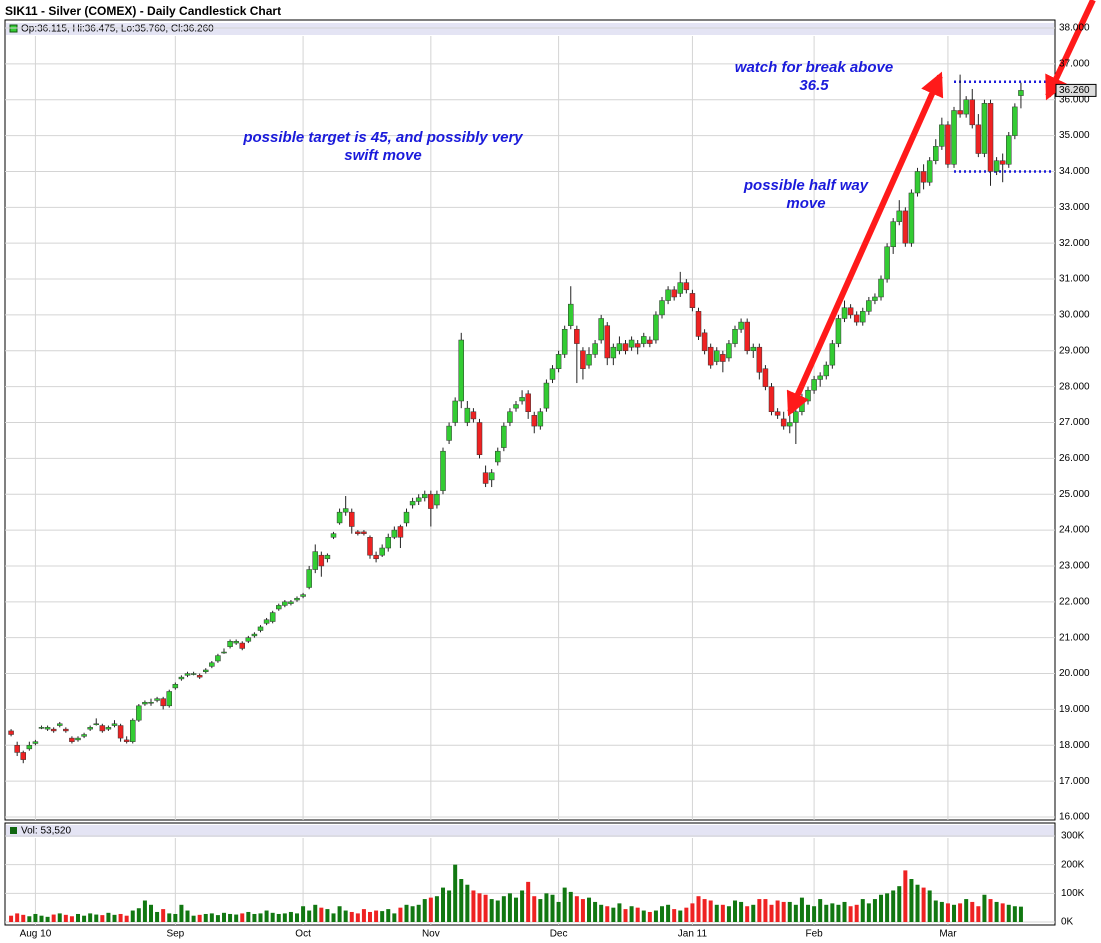  Describe the element at coordinates (1074, 566) in the screenshot. I see `y-tick-label: 23.000` at that location.